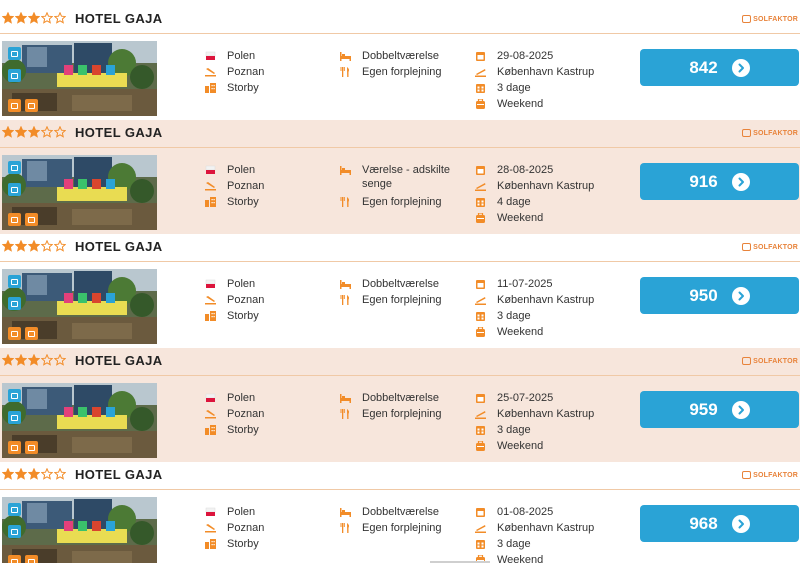 This screenshot has height=563, width=800. Describe the element at coordinates (480, 446) in the screenshot. I see `suitcase-icon` at that location.